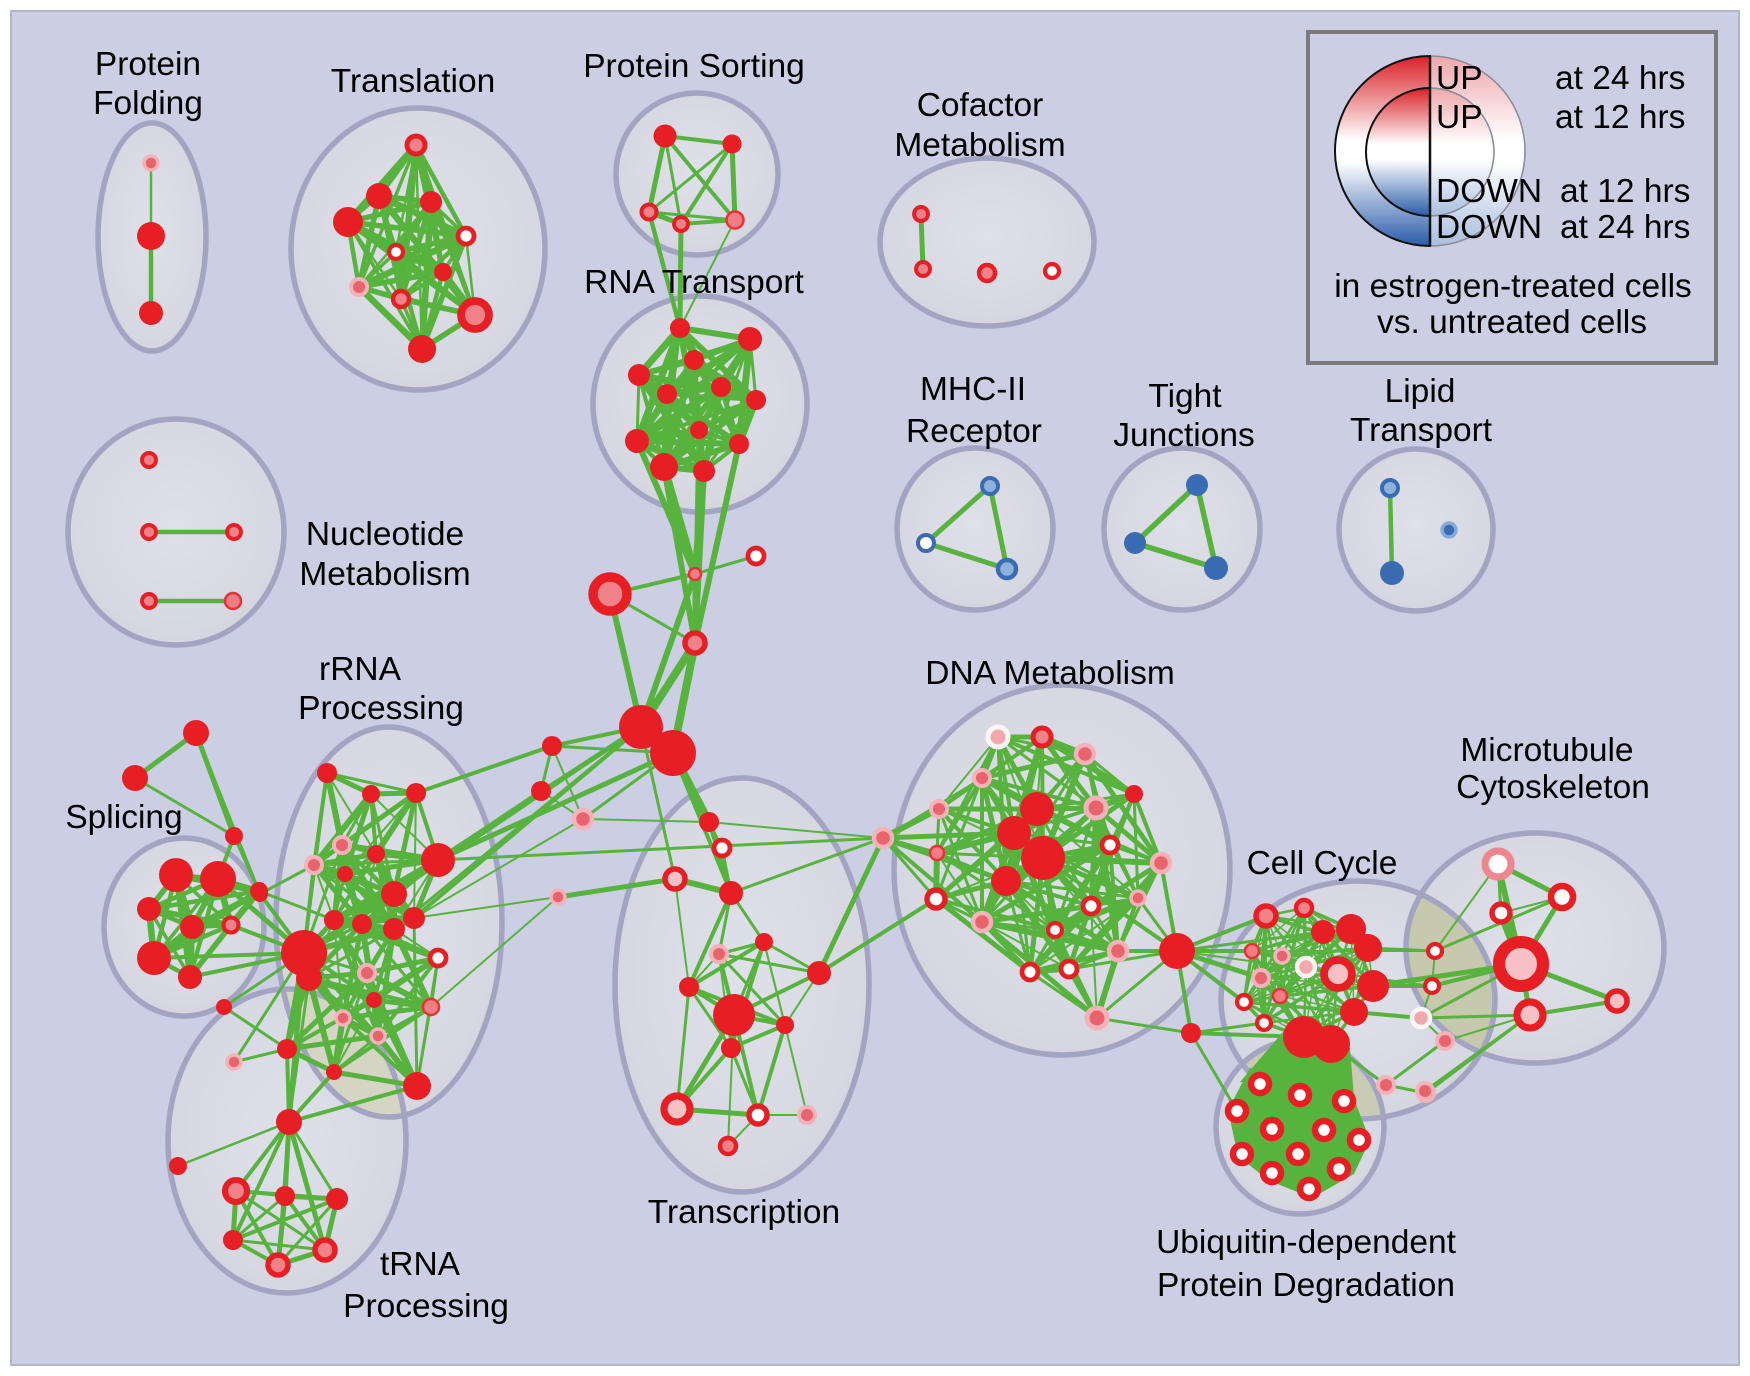 This screenshot has height=1376, width=1750. I want to click on svg-text: RNA Transport, so click(694, 282).